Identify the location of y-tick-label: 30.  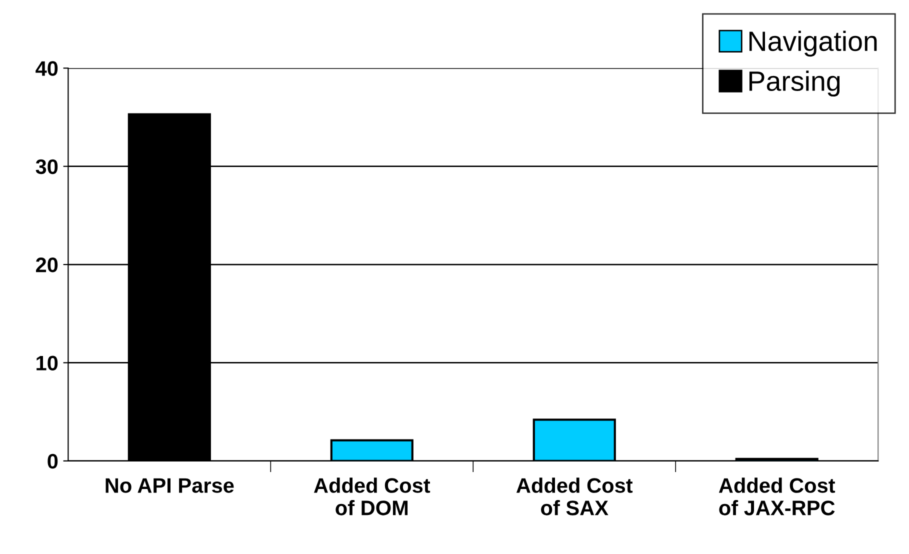
(47, 166).